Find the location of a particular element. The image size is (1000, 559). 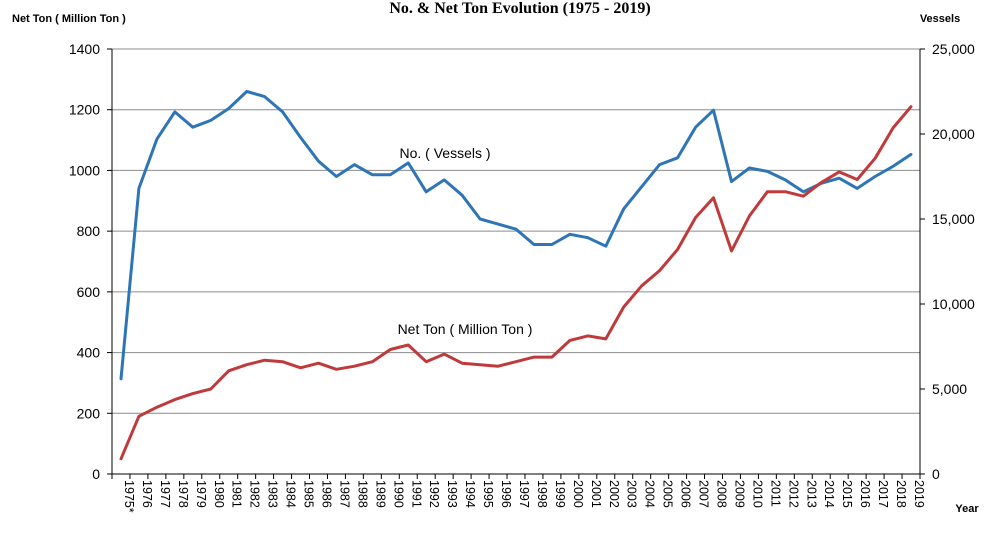

x-tick-label: 2001 is located at coordinates (596, 494).